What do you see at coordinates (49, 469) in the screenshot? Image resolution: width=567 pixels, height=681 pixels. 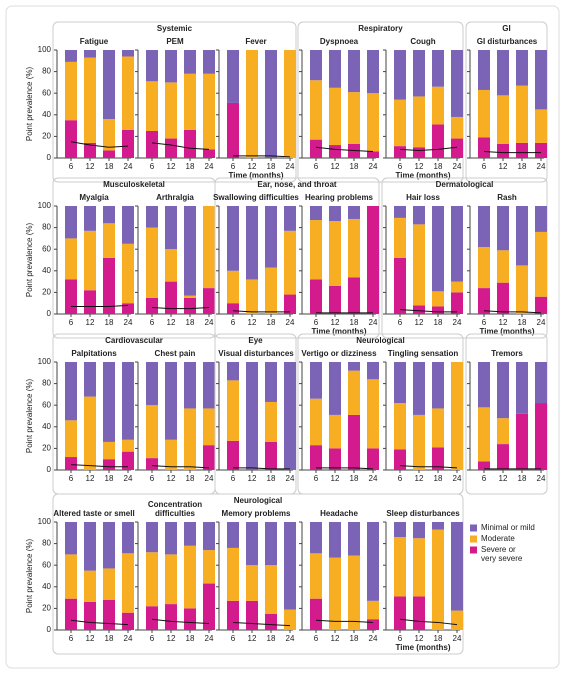 I see `y-tick-label: 0` at bounding box center [49, 469].